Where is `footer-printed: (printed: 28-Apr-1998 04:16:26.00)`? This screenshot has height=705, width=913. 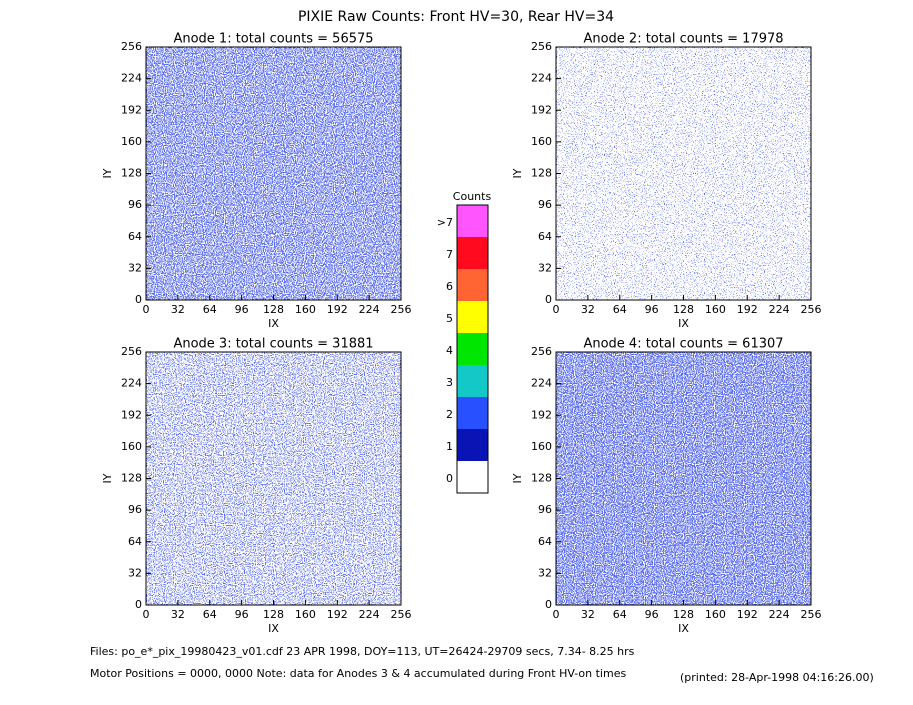
footer-printed: (printed: 28-Apr-1998 04:16:26.00) is located at coordinates (777, 677).